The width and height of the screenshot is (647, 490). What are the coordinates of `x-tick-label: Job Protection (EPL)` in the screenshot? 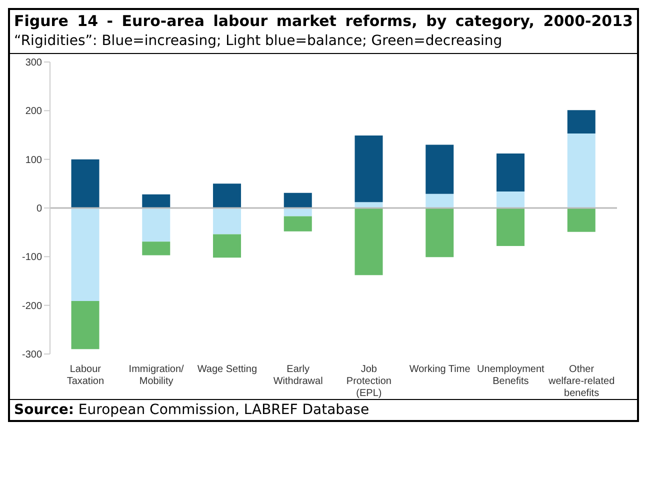 It's located at (369, 381).